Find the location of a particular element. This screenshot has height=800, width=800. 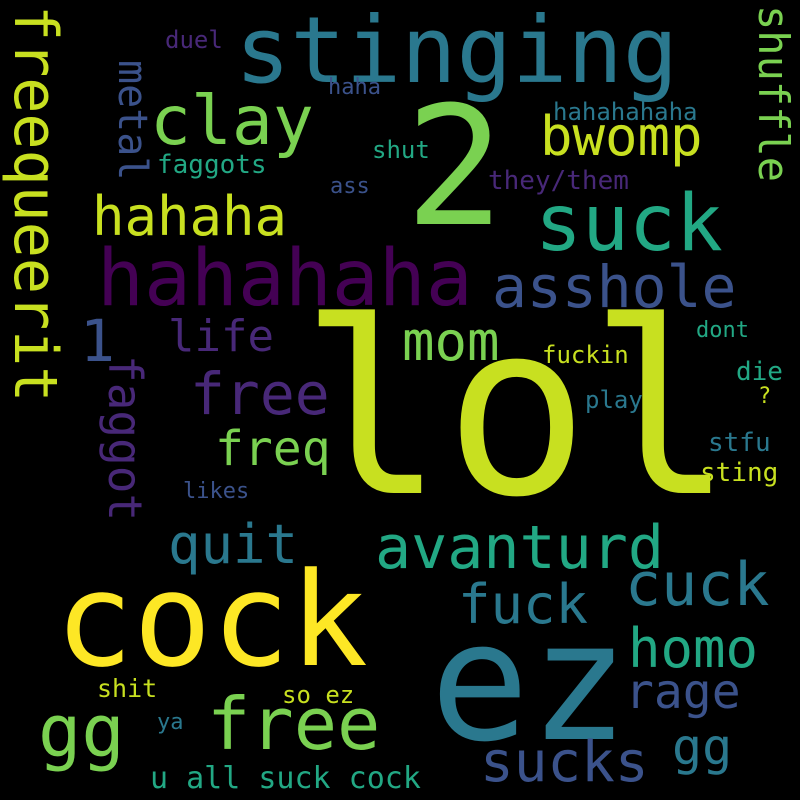

word-bwomp: bwomp is located at coordinates (621, 136).